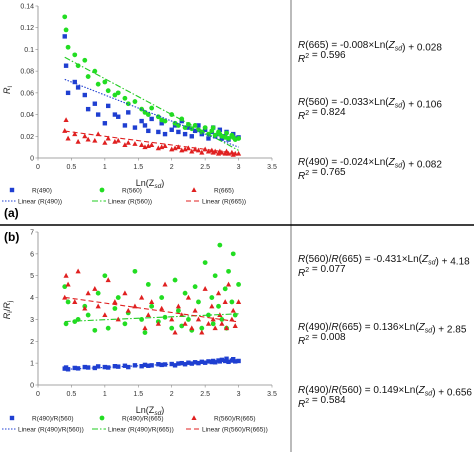 The width and height of the screenshot is (474, 452). Describe the element at coordinates (224, 191) in the screenshot. I see `legend-label: R(665)` at that location.